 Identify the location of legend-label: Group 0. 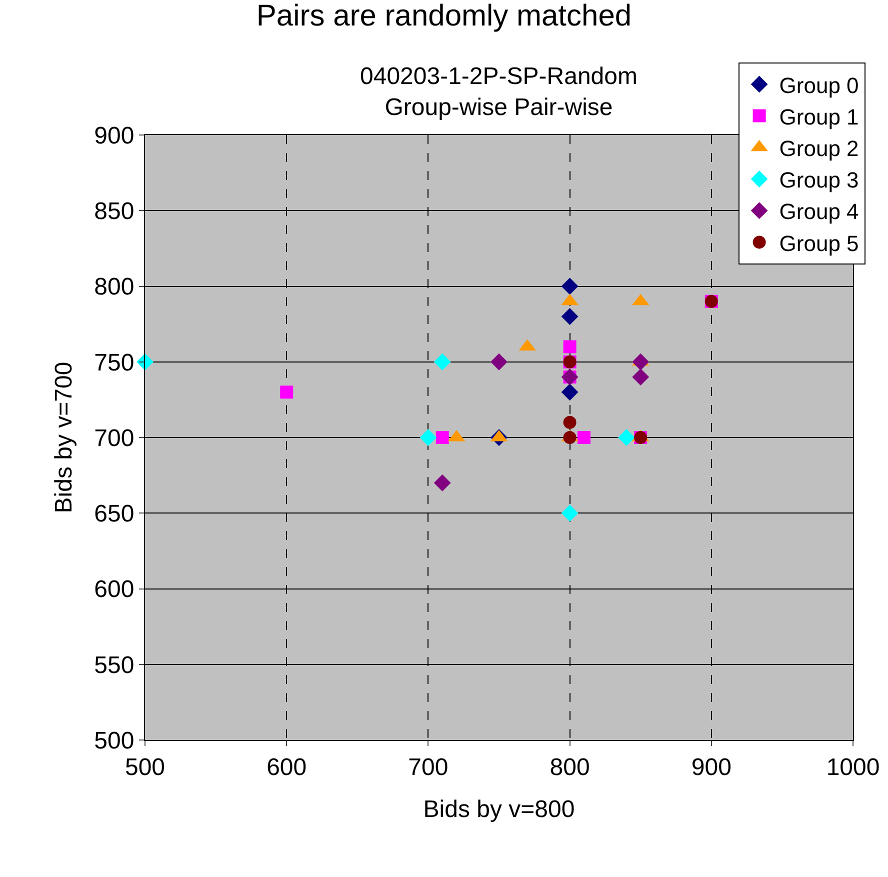
(819, 85).